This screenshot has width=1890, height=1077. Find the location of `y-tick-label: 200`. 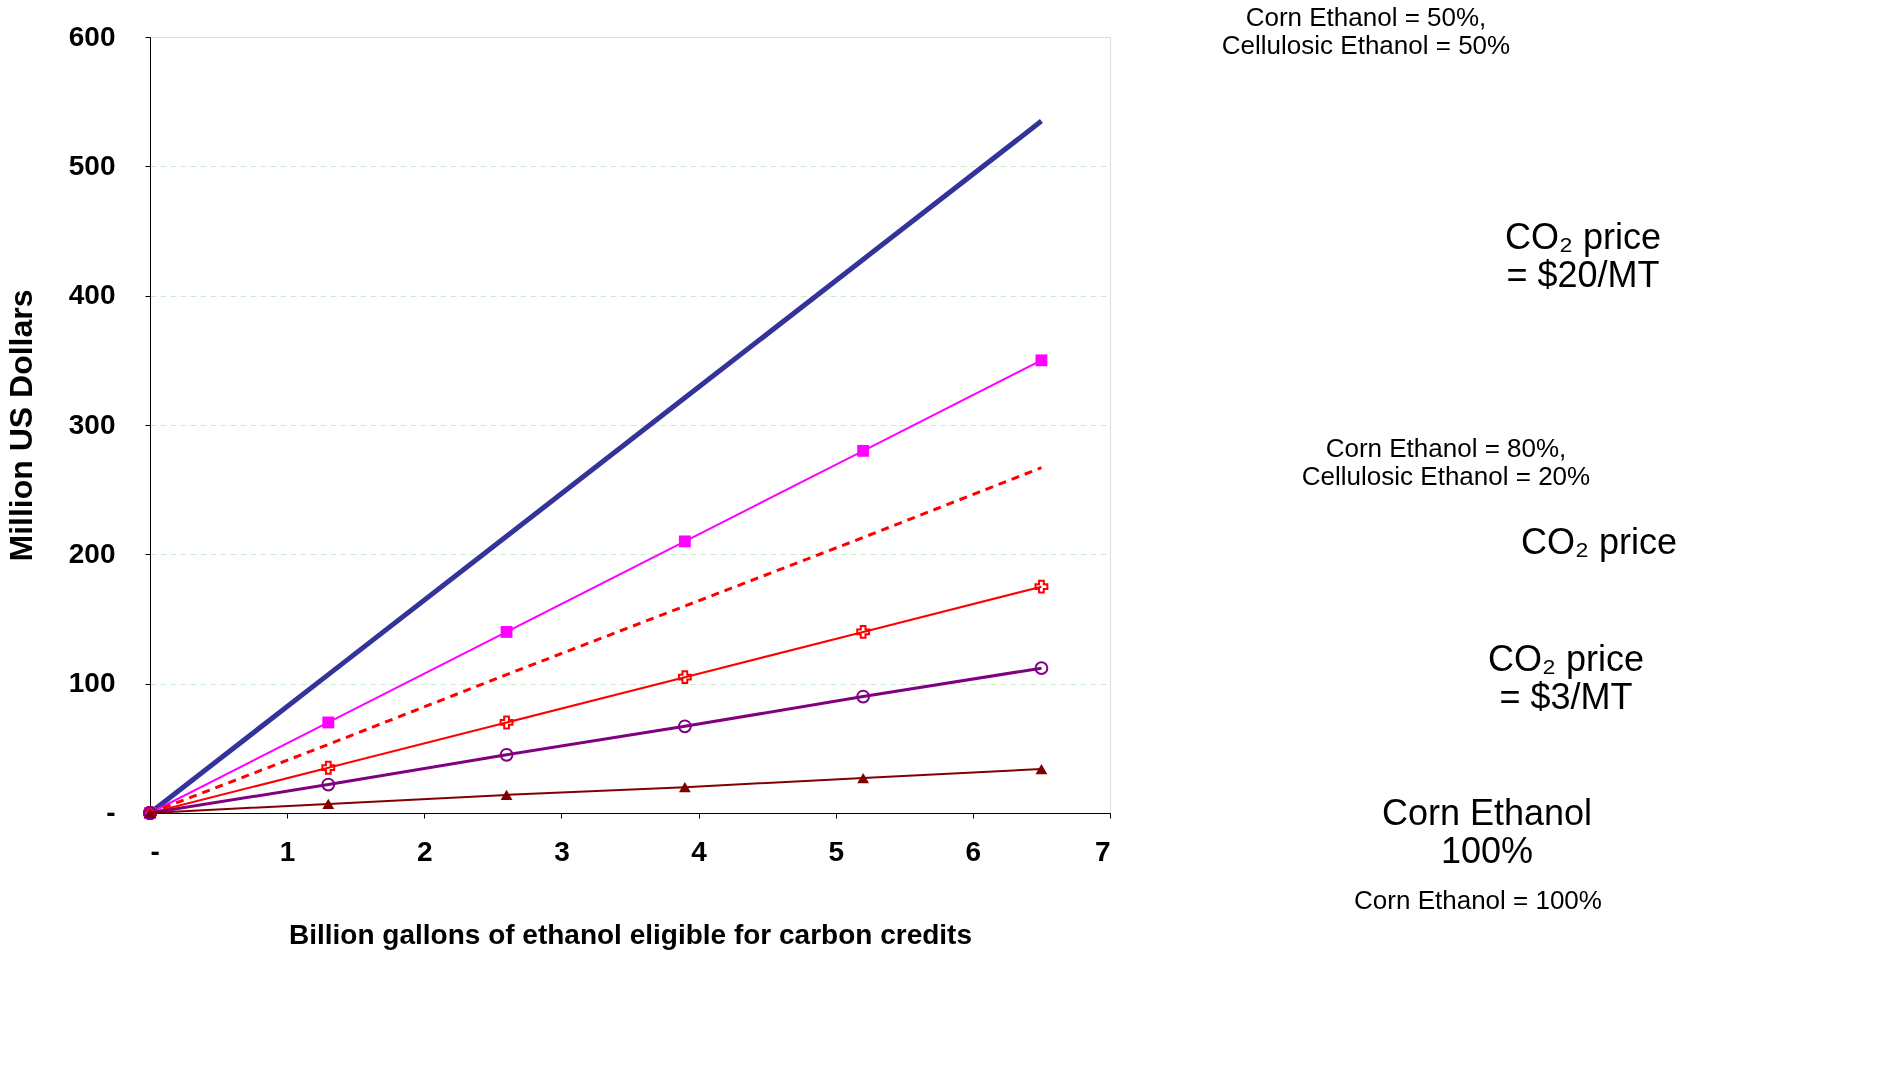

y-tick-label: 200 is located at coordinates (92, 553).